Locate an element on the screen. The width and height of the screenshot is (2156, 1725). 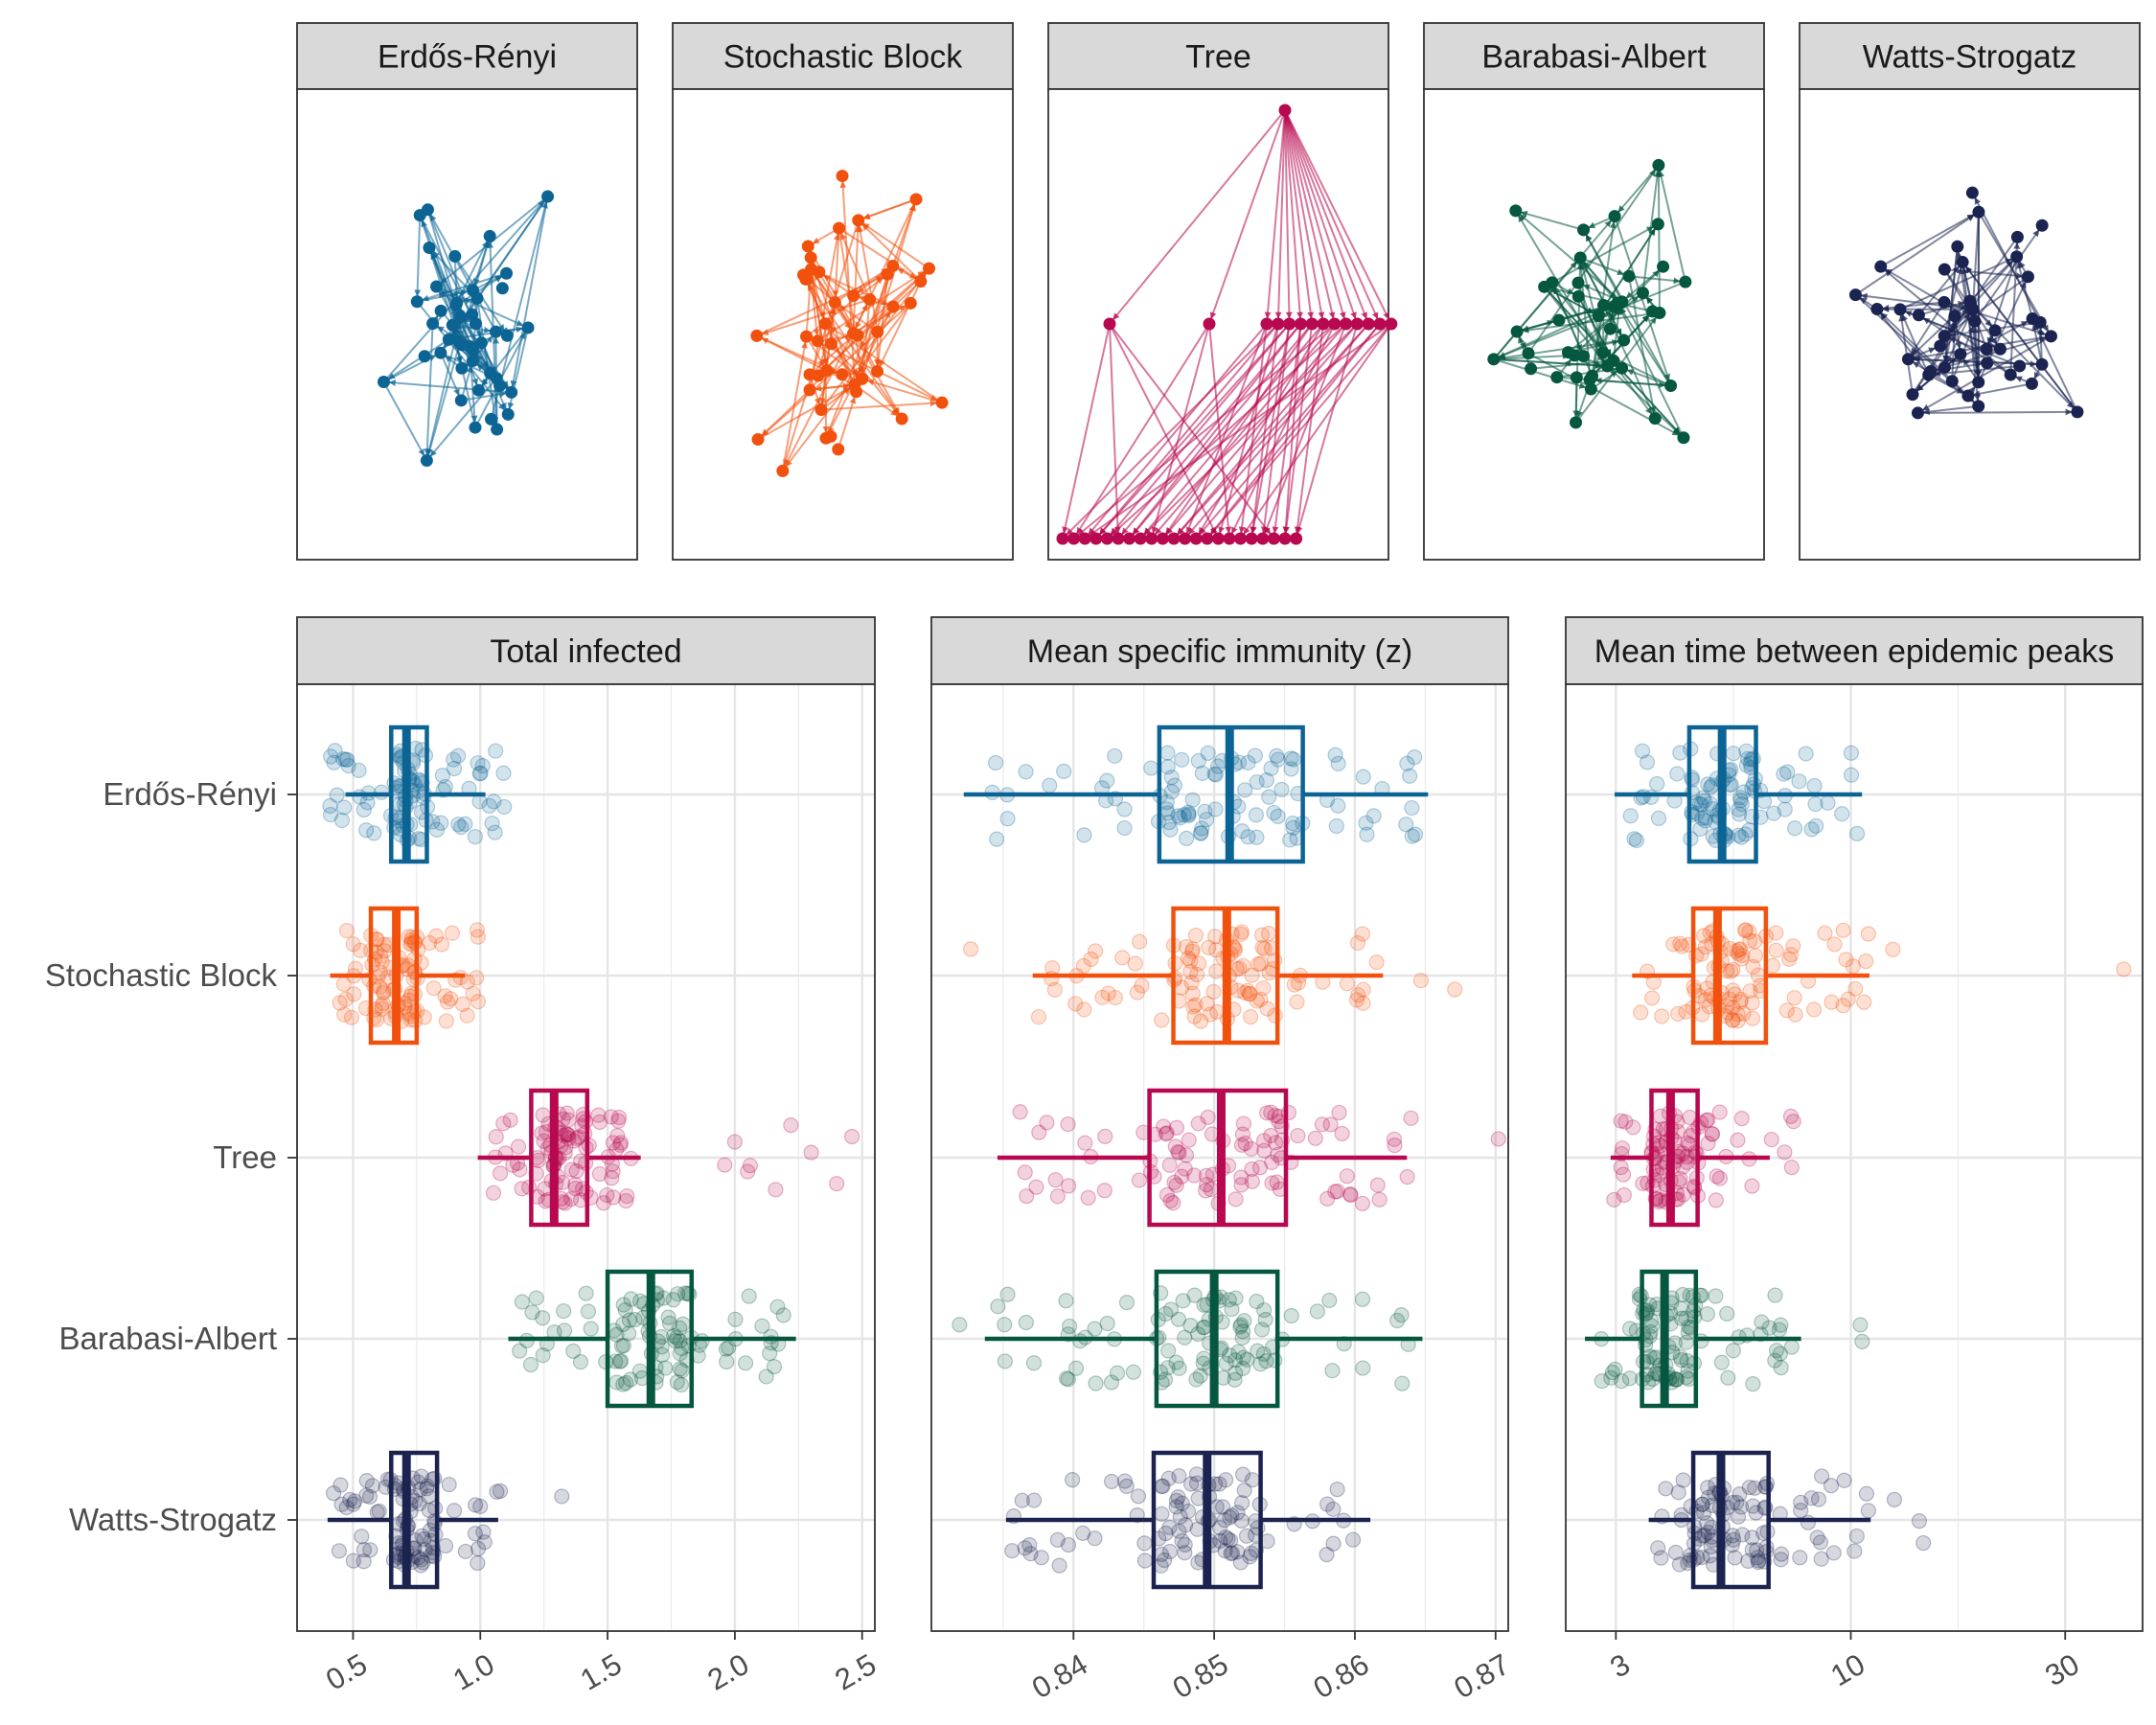
panel-title: Watts-Strogatz is located at coordinates (1970, 57).